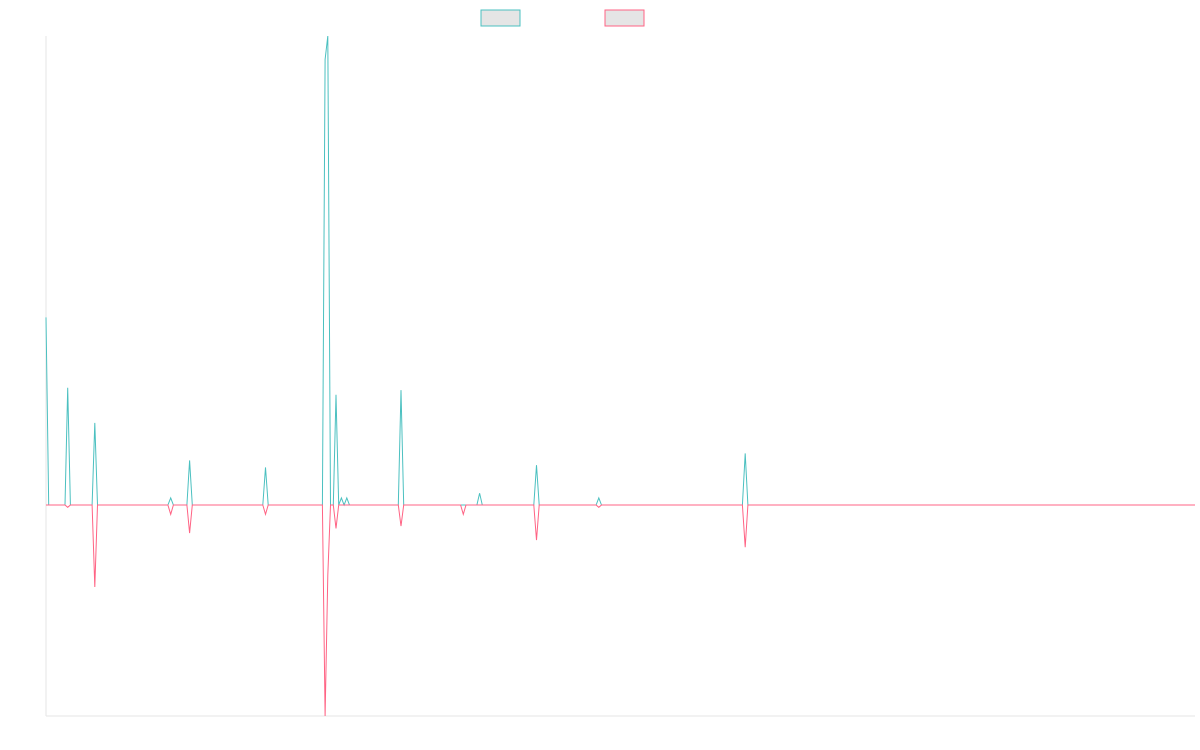 The height and width of the screenshot is (750, 1200). Describe the element at coordinates (562, 18) in the screenshot. I see `legend` at that location.